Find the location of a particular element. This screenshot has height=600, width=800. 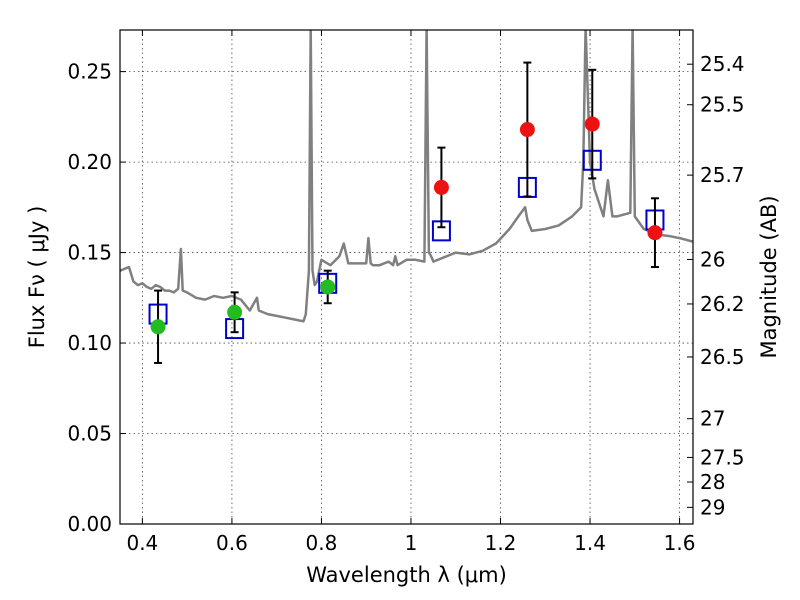

y-tick-label: 0.05 is located at coordinates (89, 434).